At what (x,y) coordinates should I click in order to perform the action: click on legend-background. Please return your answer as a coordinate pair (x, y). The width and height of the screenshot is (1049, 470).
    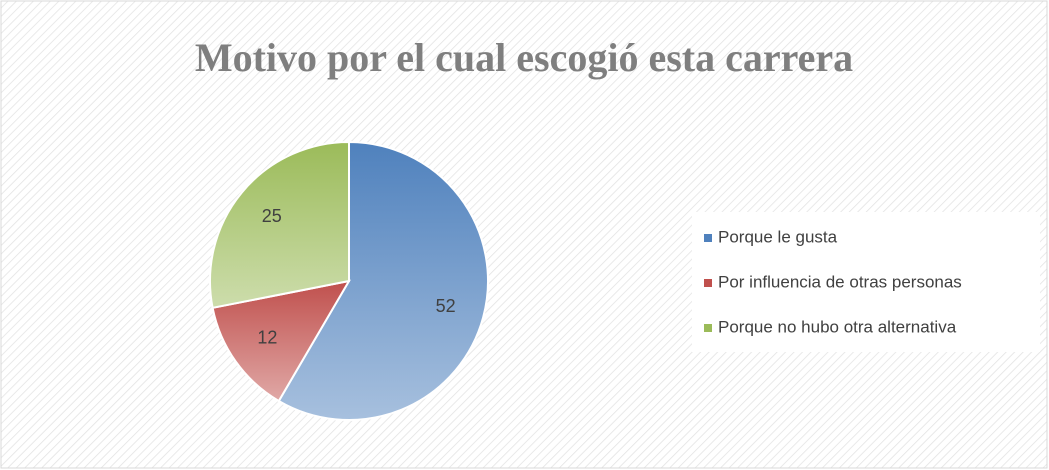
    Looking at the image, I should click on (866, 282).